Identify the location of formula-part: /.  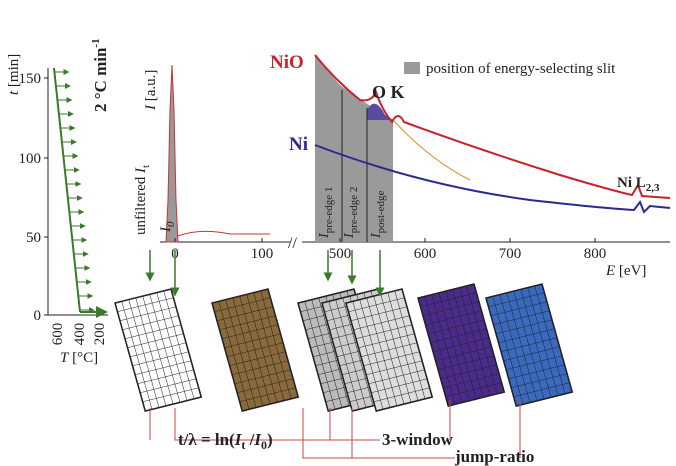
(249, 439).